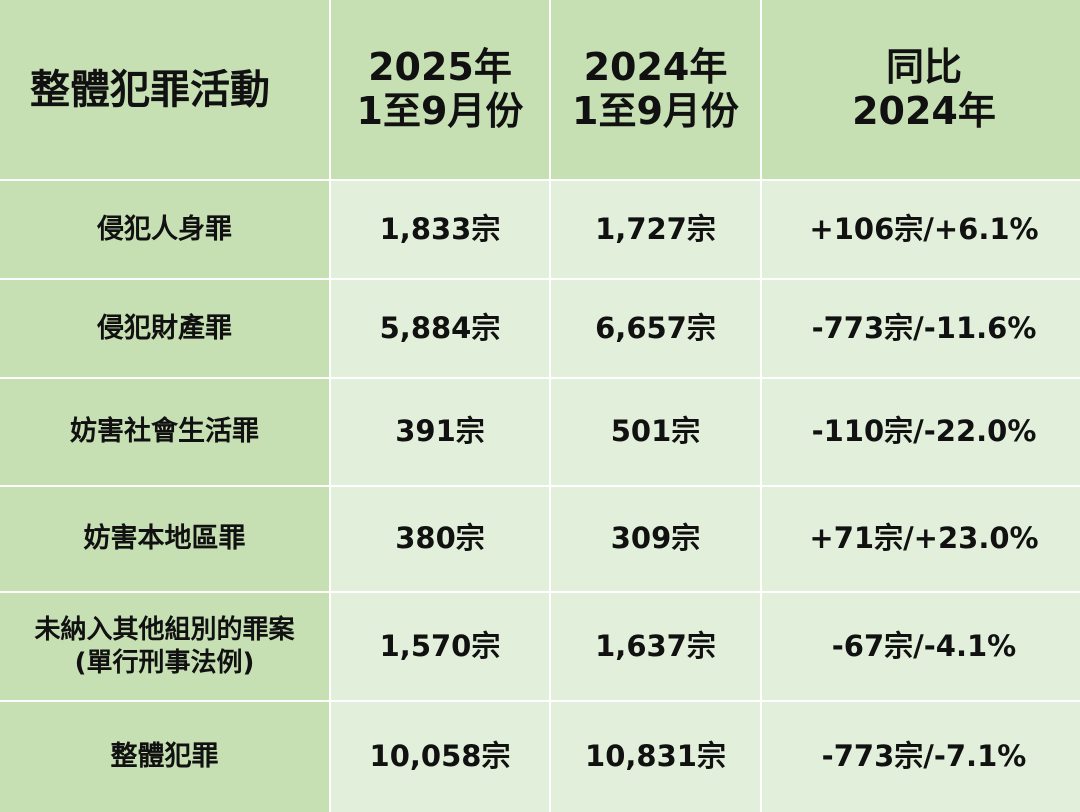 This screenshot has width=1080, height=812. Describe the element at coordinates (655, 229) in the screenshot. I see `cell-2024-person: 1,727宗` at that location.